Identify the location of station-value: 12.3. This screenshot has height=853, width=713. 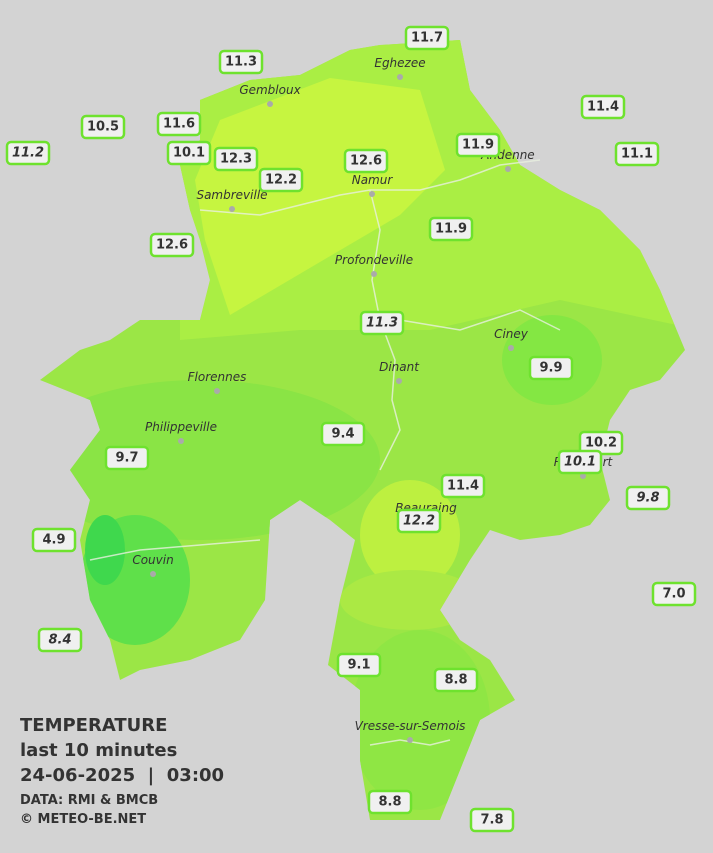
(236, 159).